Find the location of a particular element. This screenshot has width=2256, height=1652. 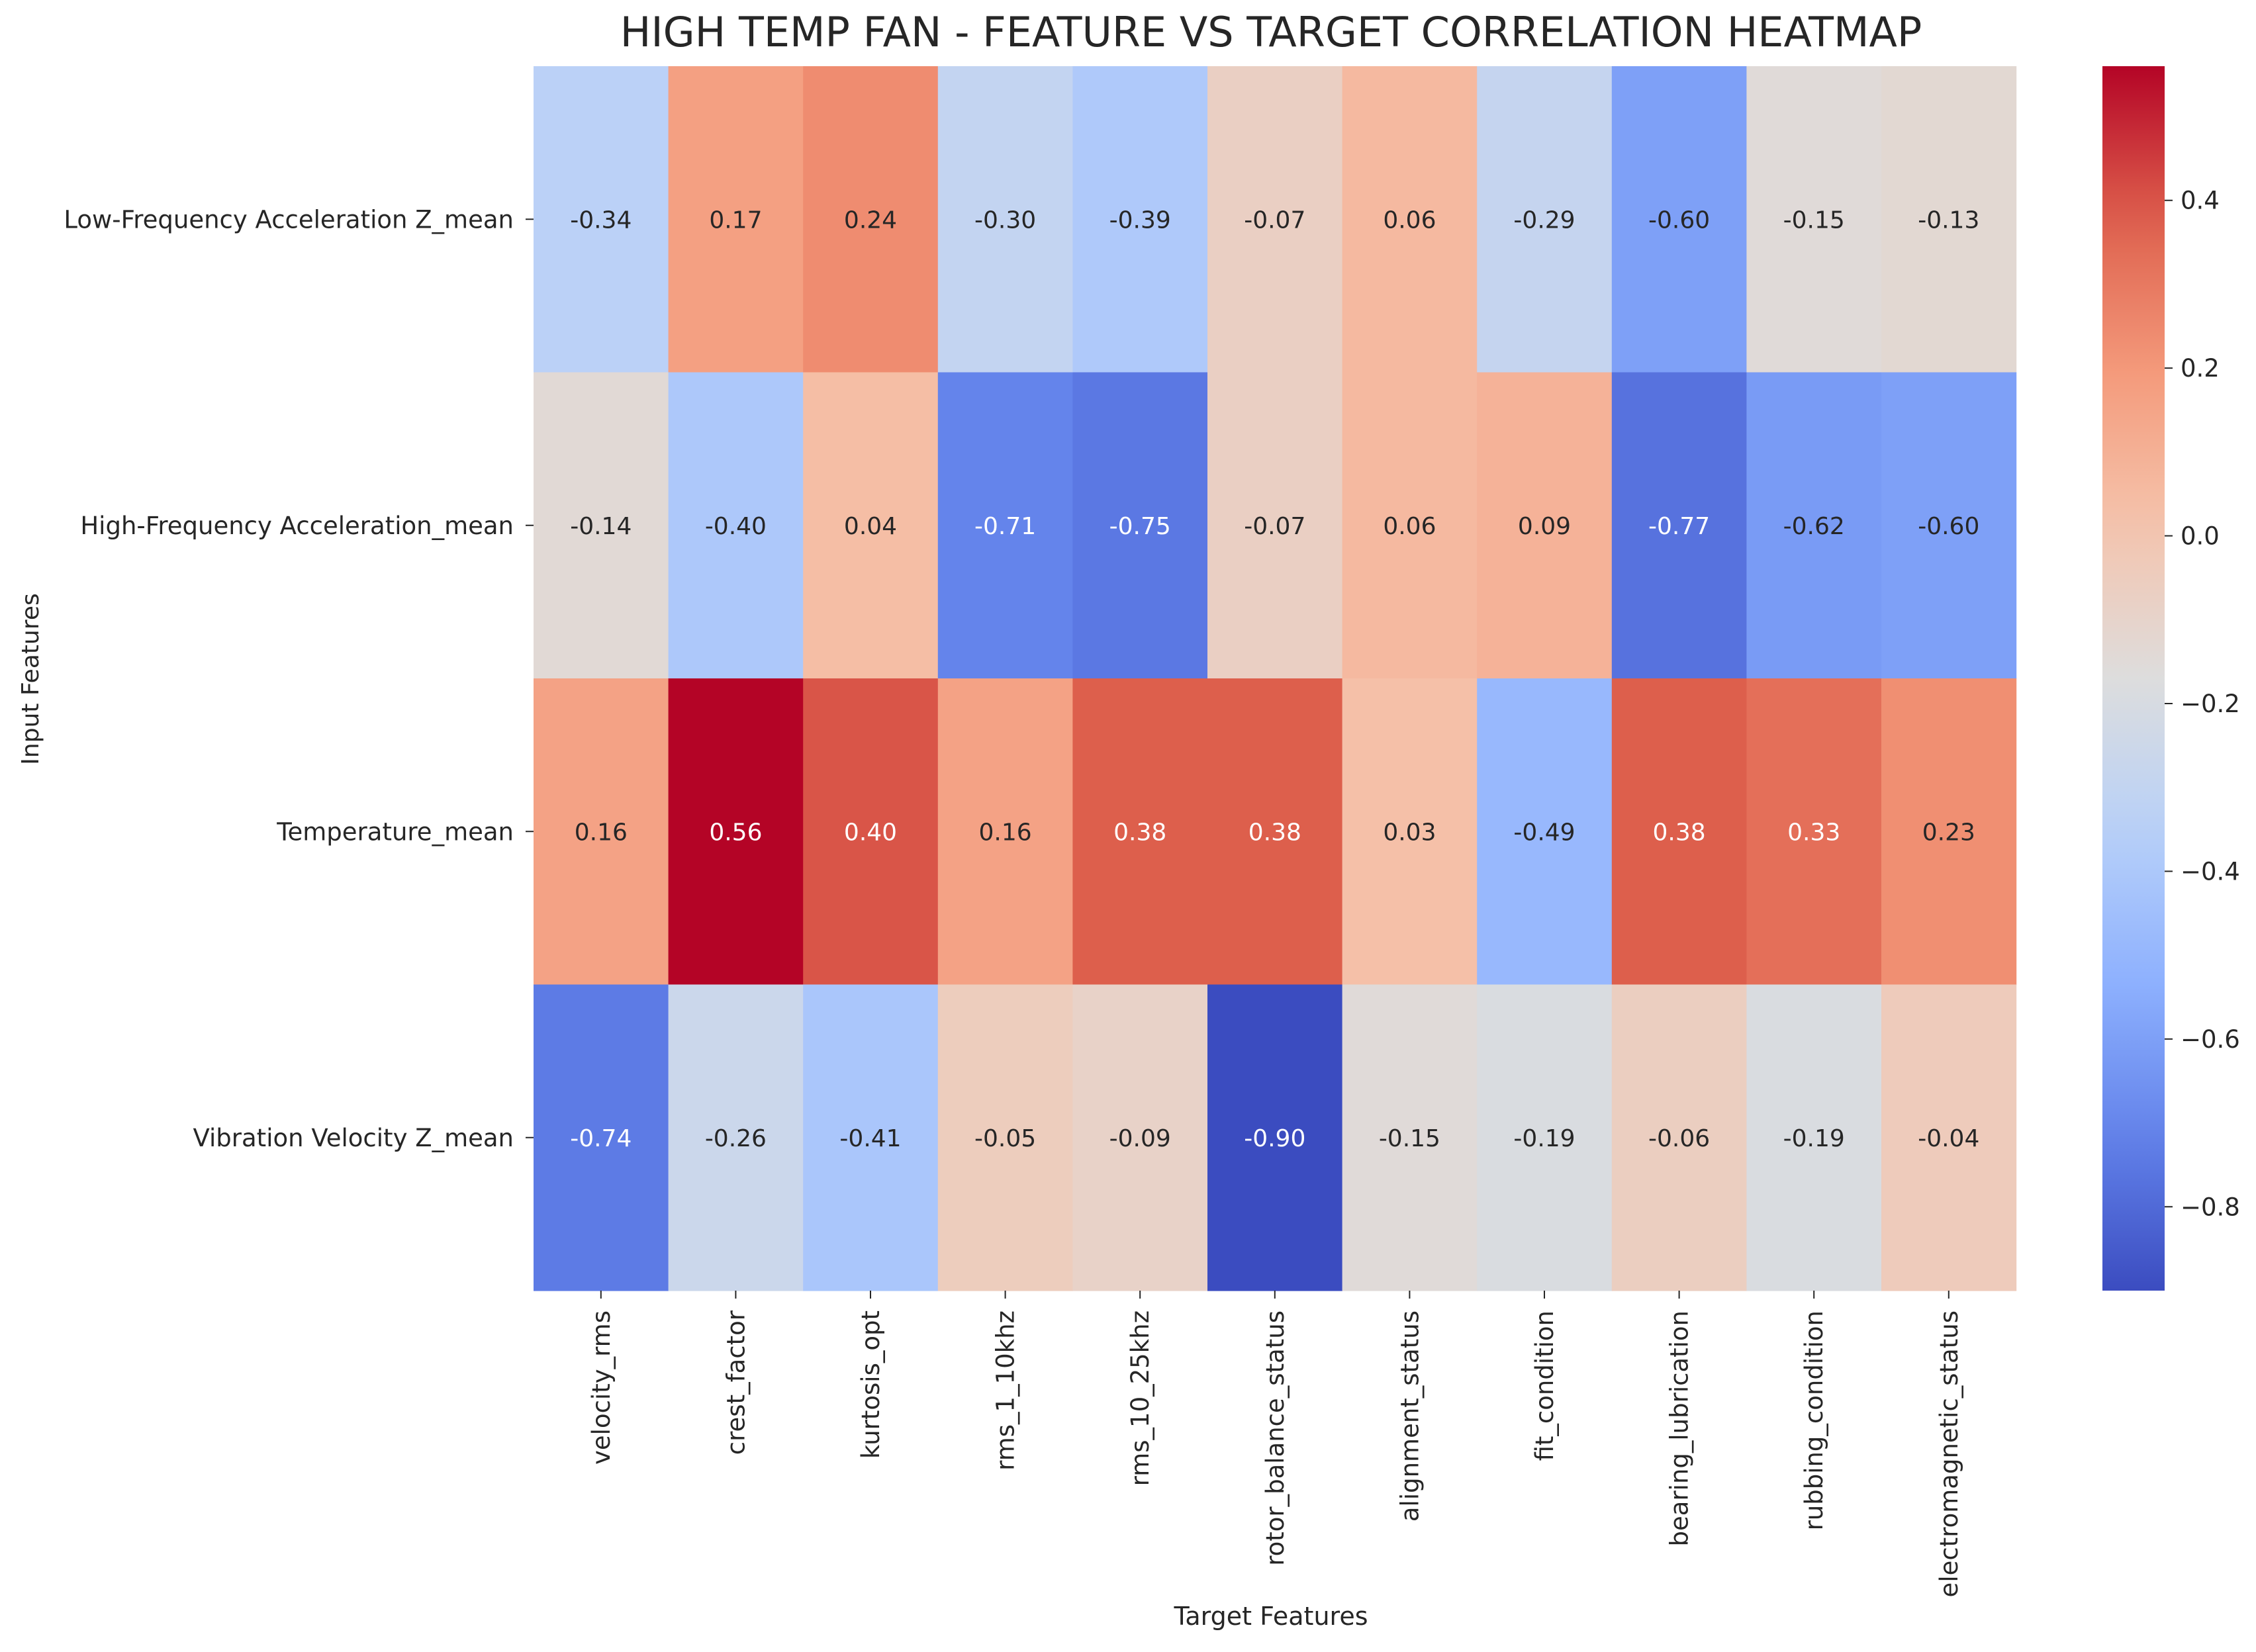

cell-value-label: -0.06 is located at coordinates (1679, 1138).